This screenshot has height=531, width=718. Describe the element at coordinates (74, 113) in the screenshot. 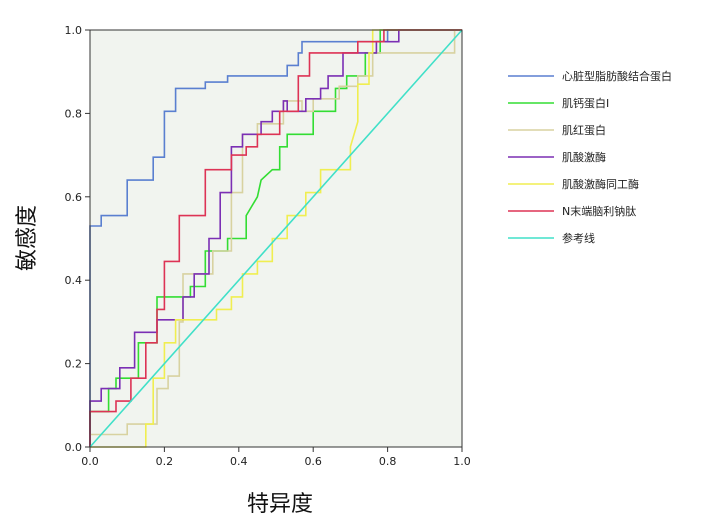

I see `y-tick-label: 0.8` at that location.